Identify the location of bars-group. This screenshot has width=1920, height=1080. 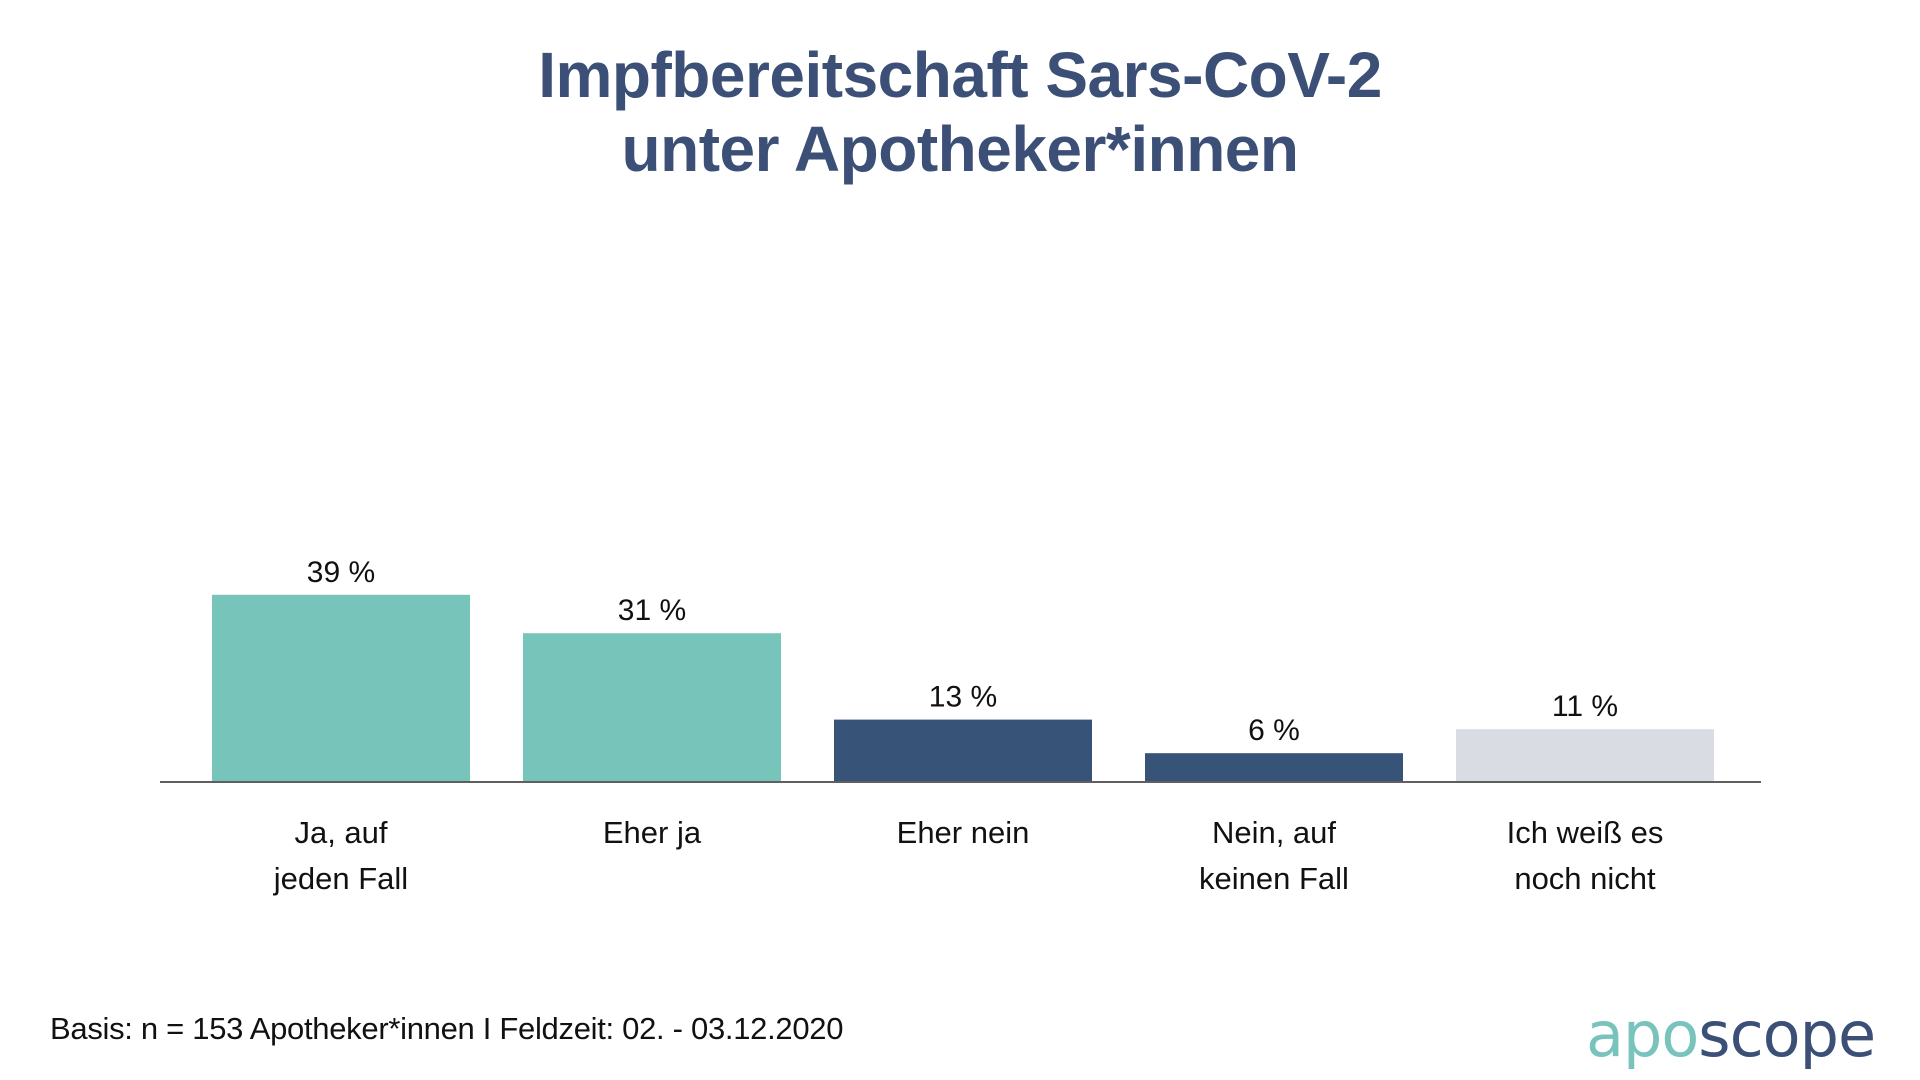
(963, 688).